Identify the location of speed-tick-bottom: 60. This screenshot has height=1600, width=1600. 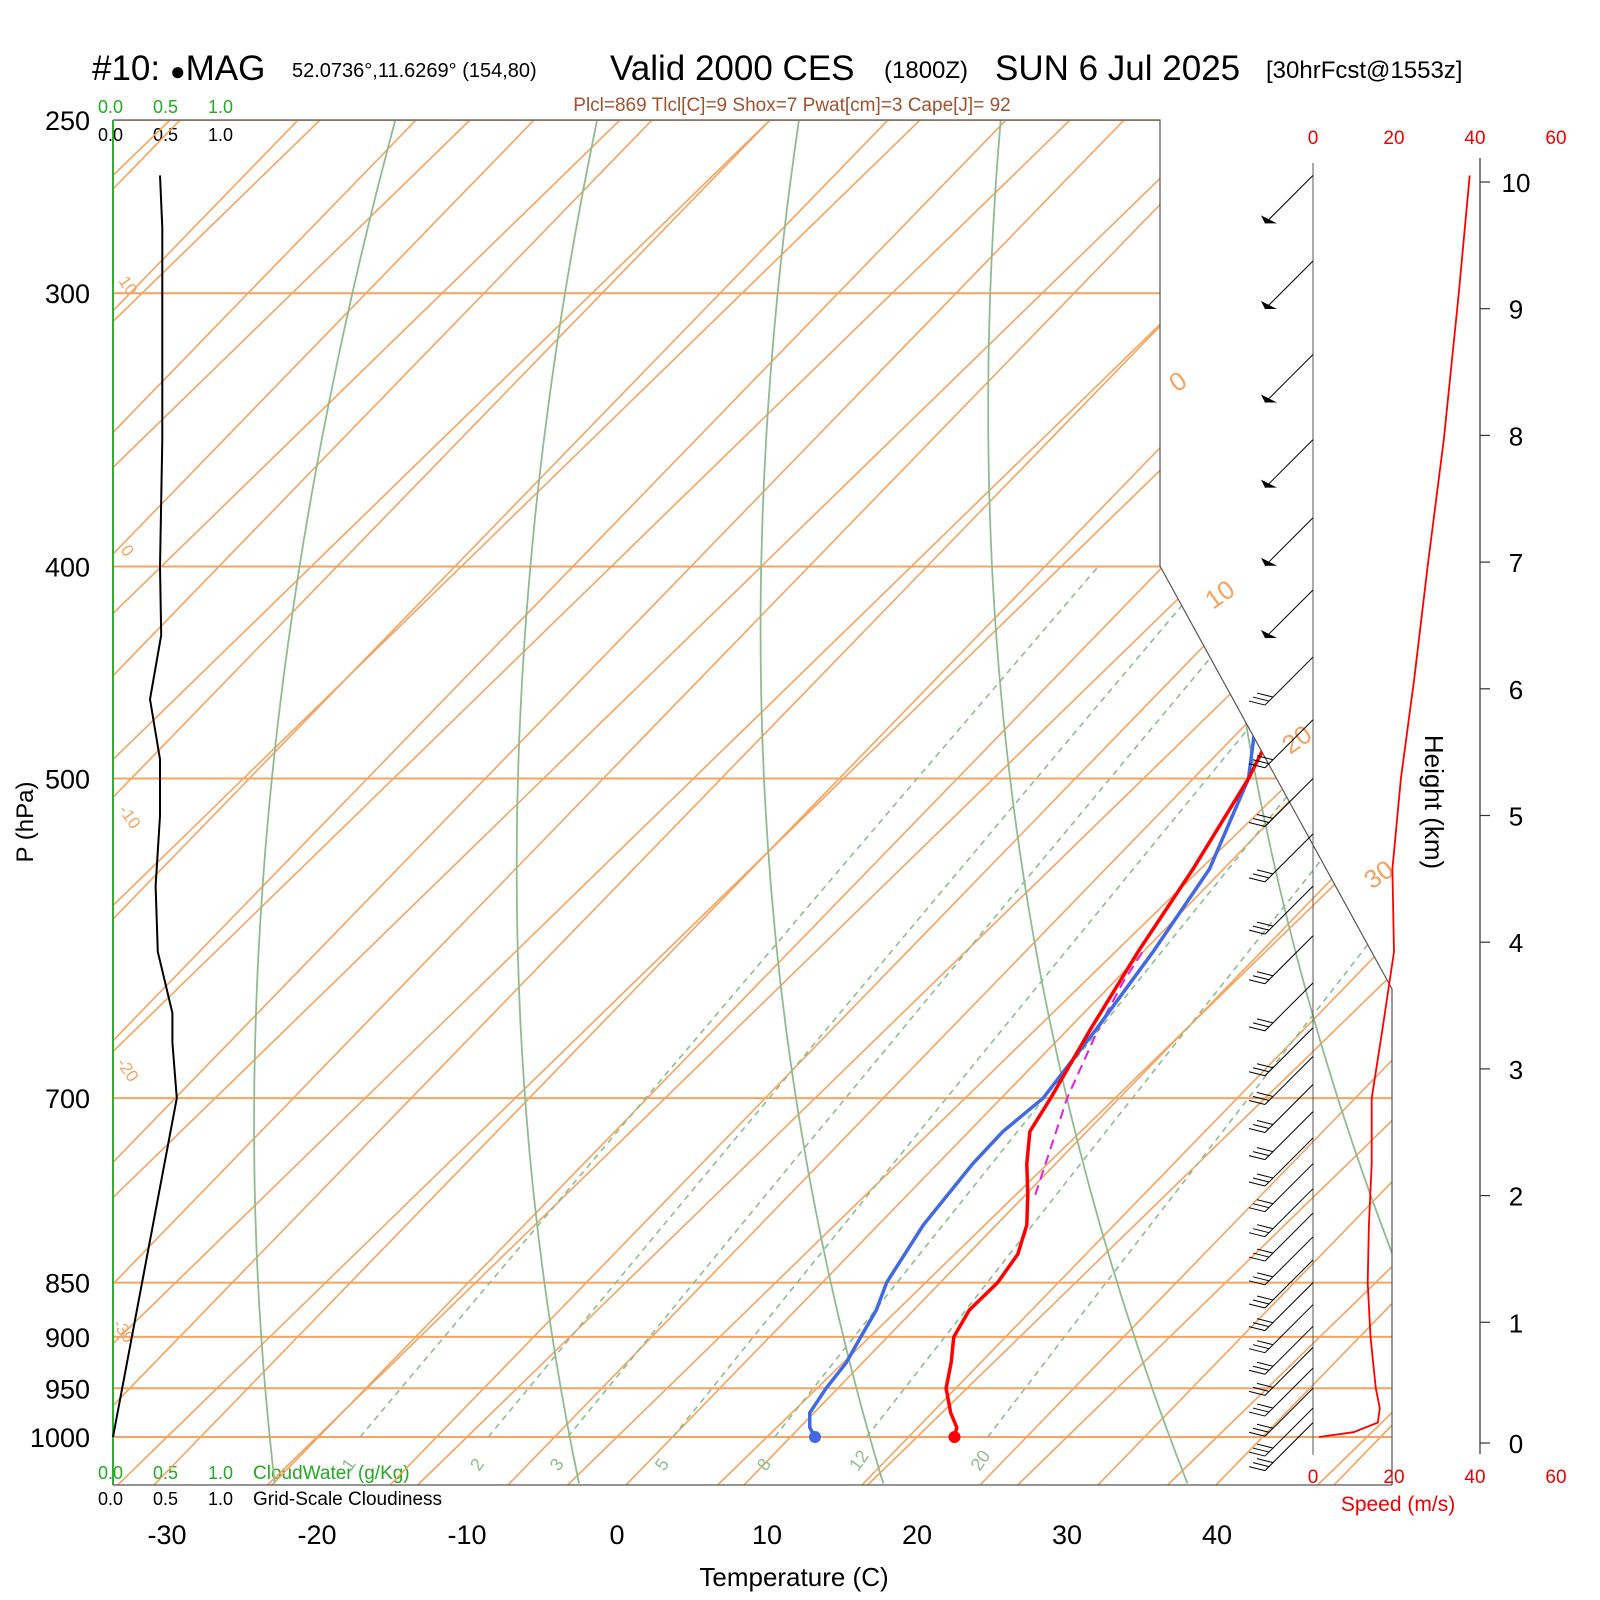
(1555, 1477).